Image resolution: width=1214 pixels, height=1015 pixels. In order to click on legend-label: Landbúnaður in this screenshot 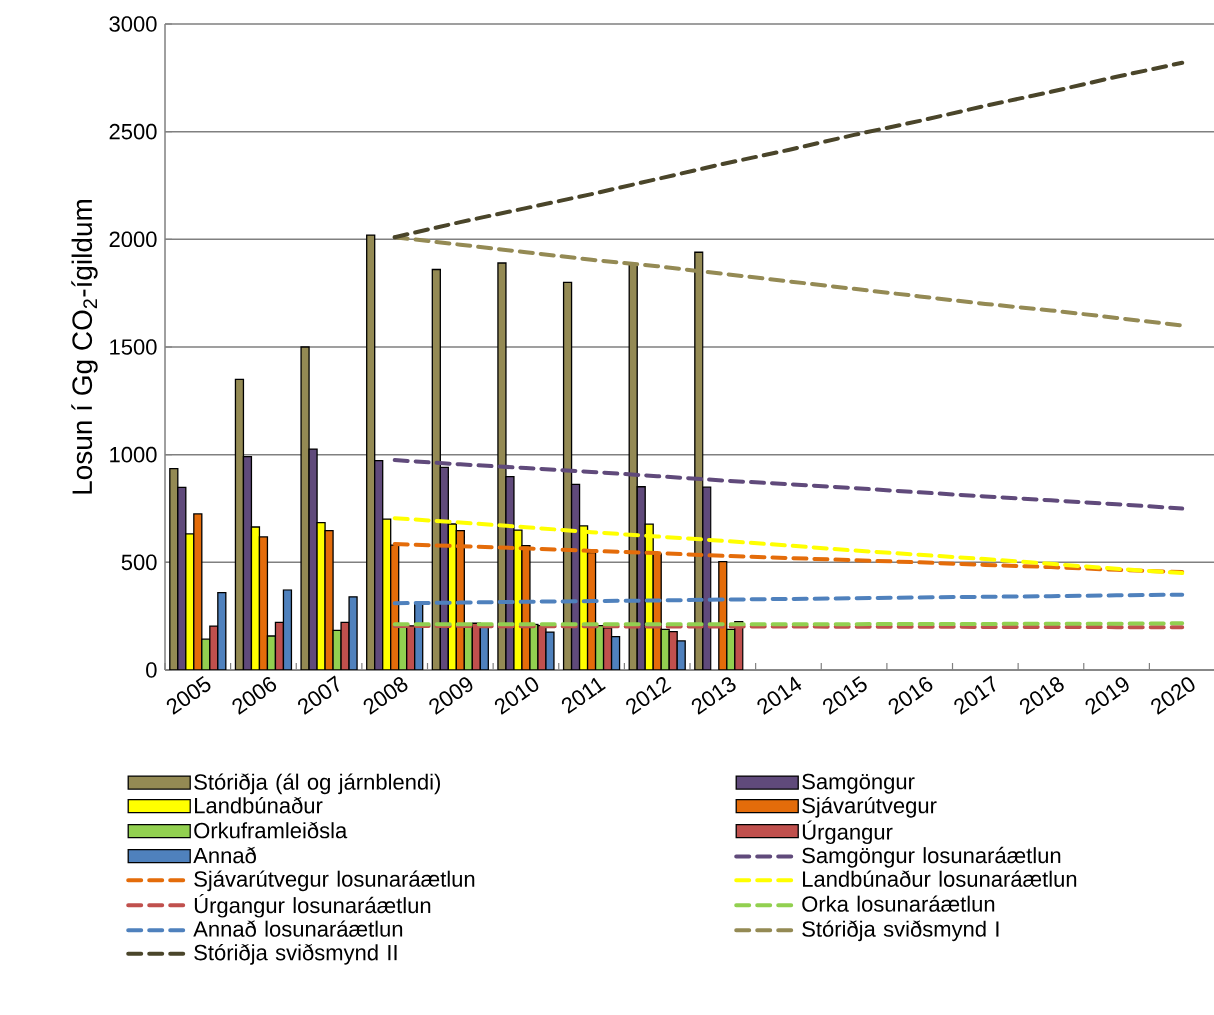, I will do `click(259, 805)`.